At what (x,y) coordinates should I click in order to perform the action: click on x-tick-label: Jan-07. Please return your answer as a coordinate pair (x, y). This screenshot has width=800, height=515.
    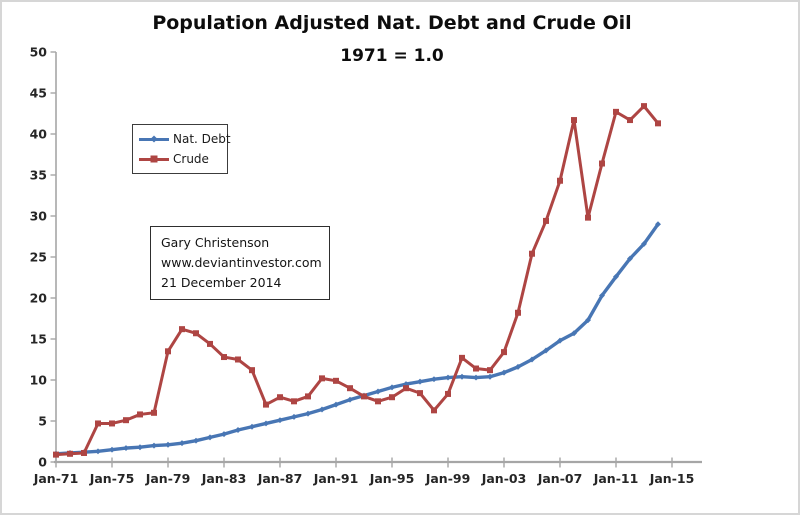
    Looking at the image, I should click on (560, 478).